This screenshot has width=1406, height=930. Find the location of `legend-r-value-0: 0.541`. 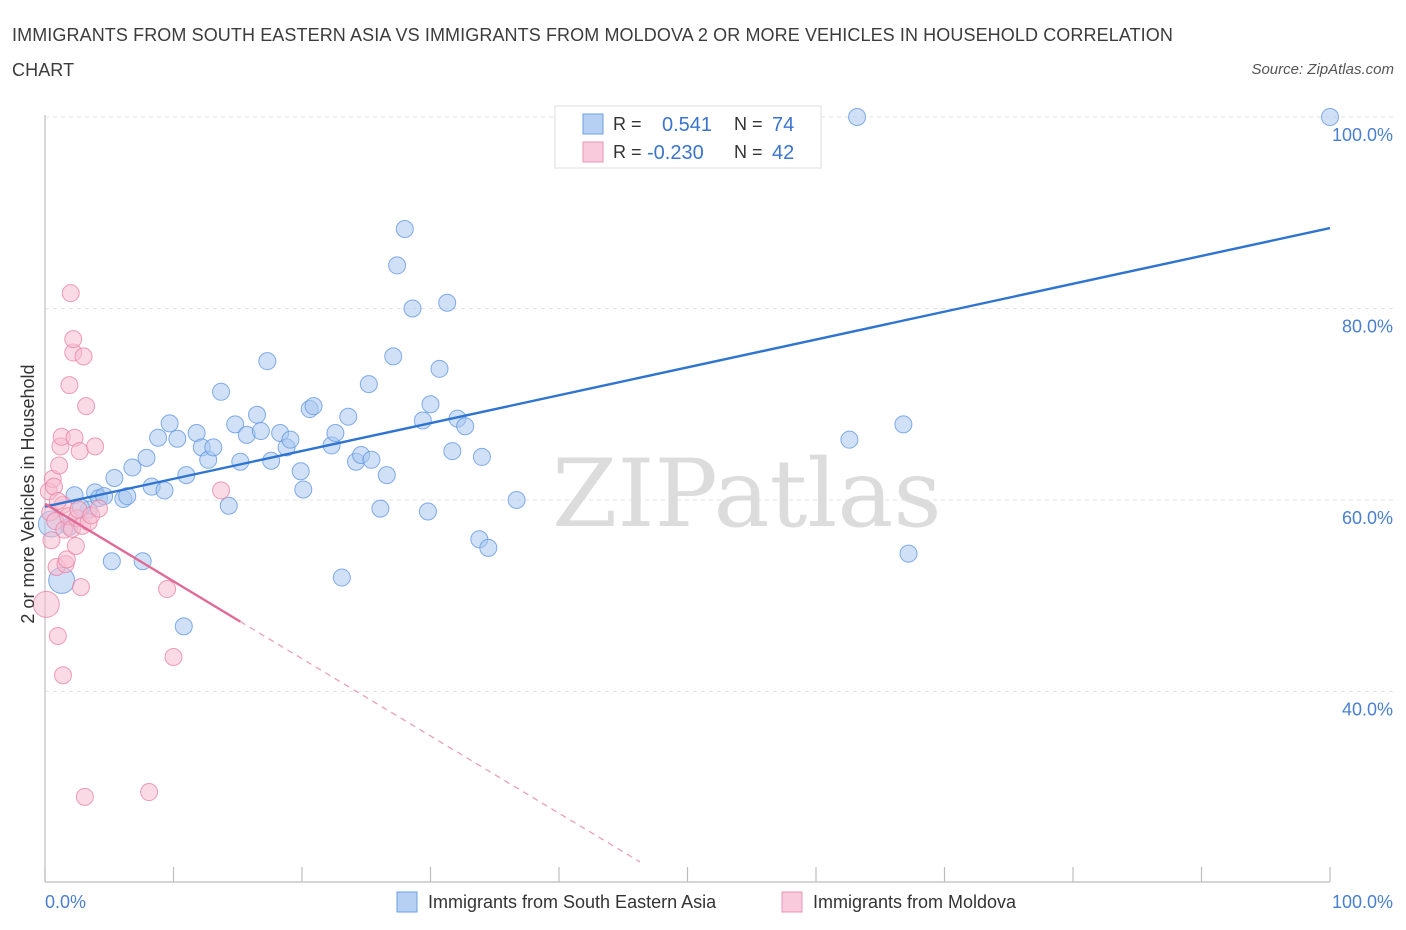

legend-r-value-0: 0.541 is located at coordinates (687, 125).